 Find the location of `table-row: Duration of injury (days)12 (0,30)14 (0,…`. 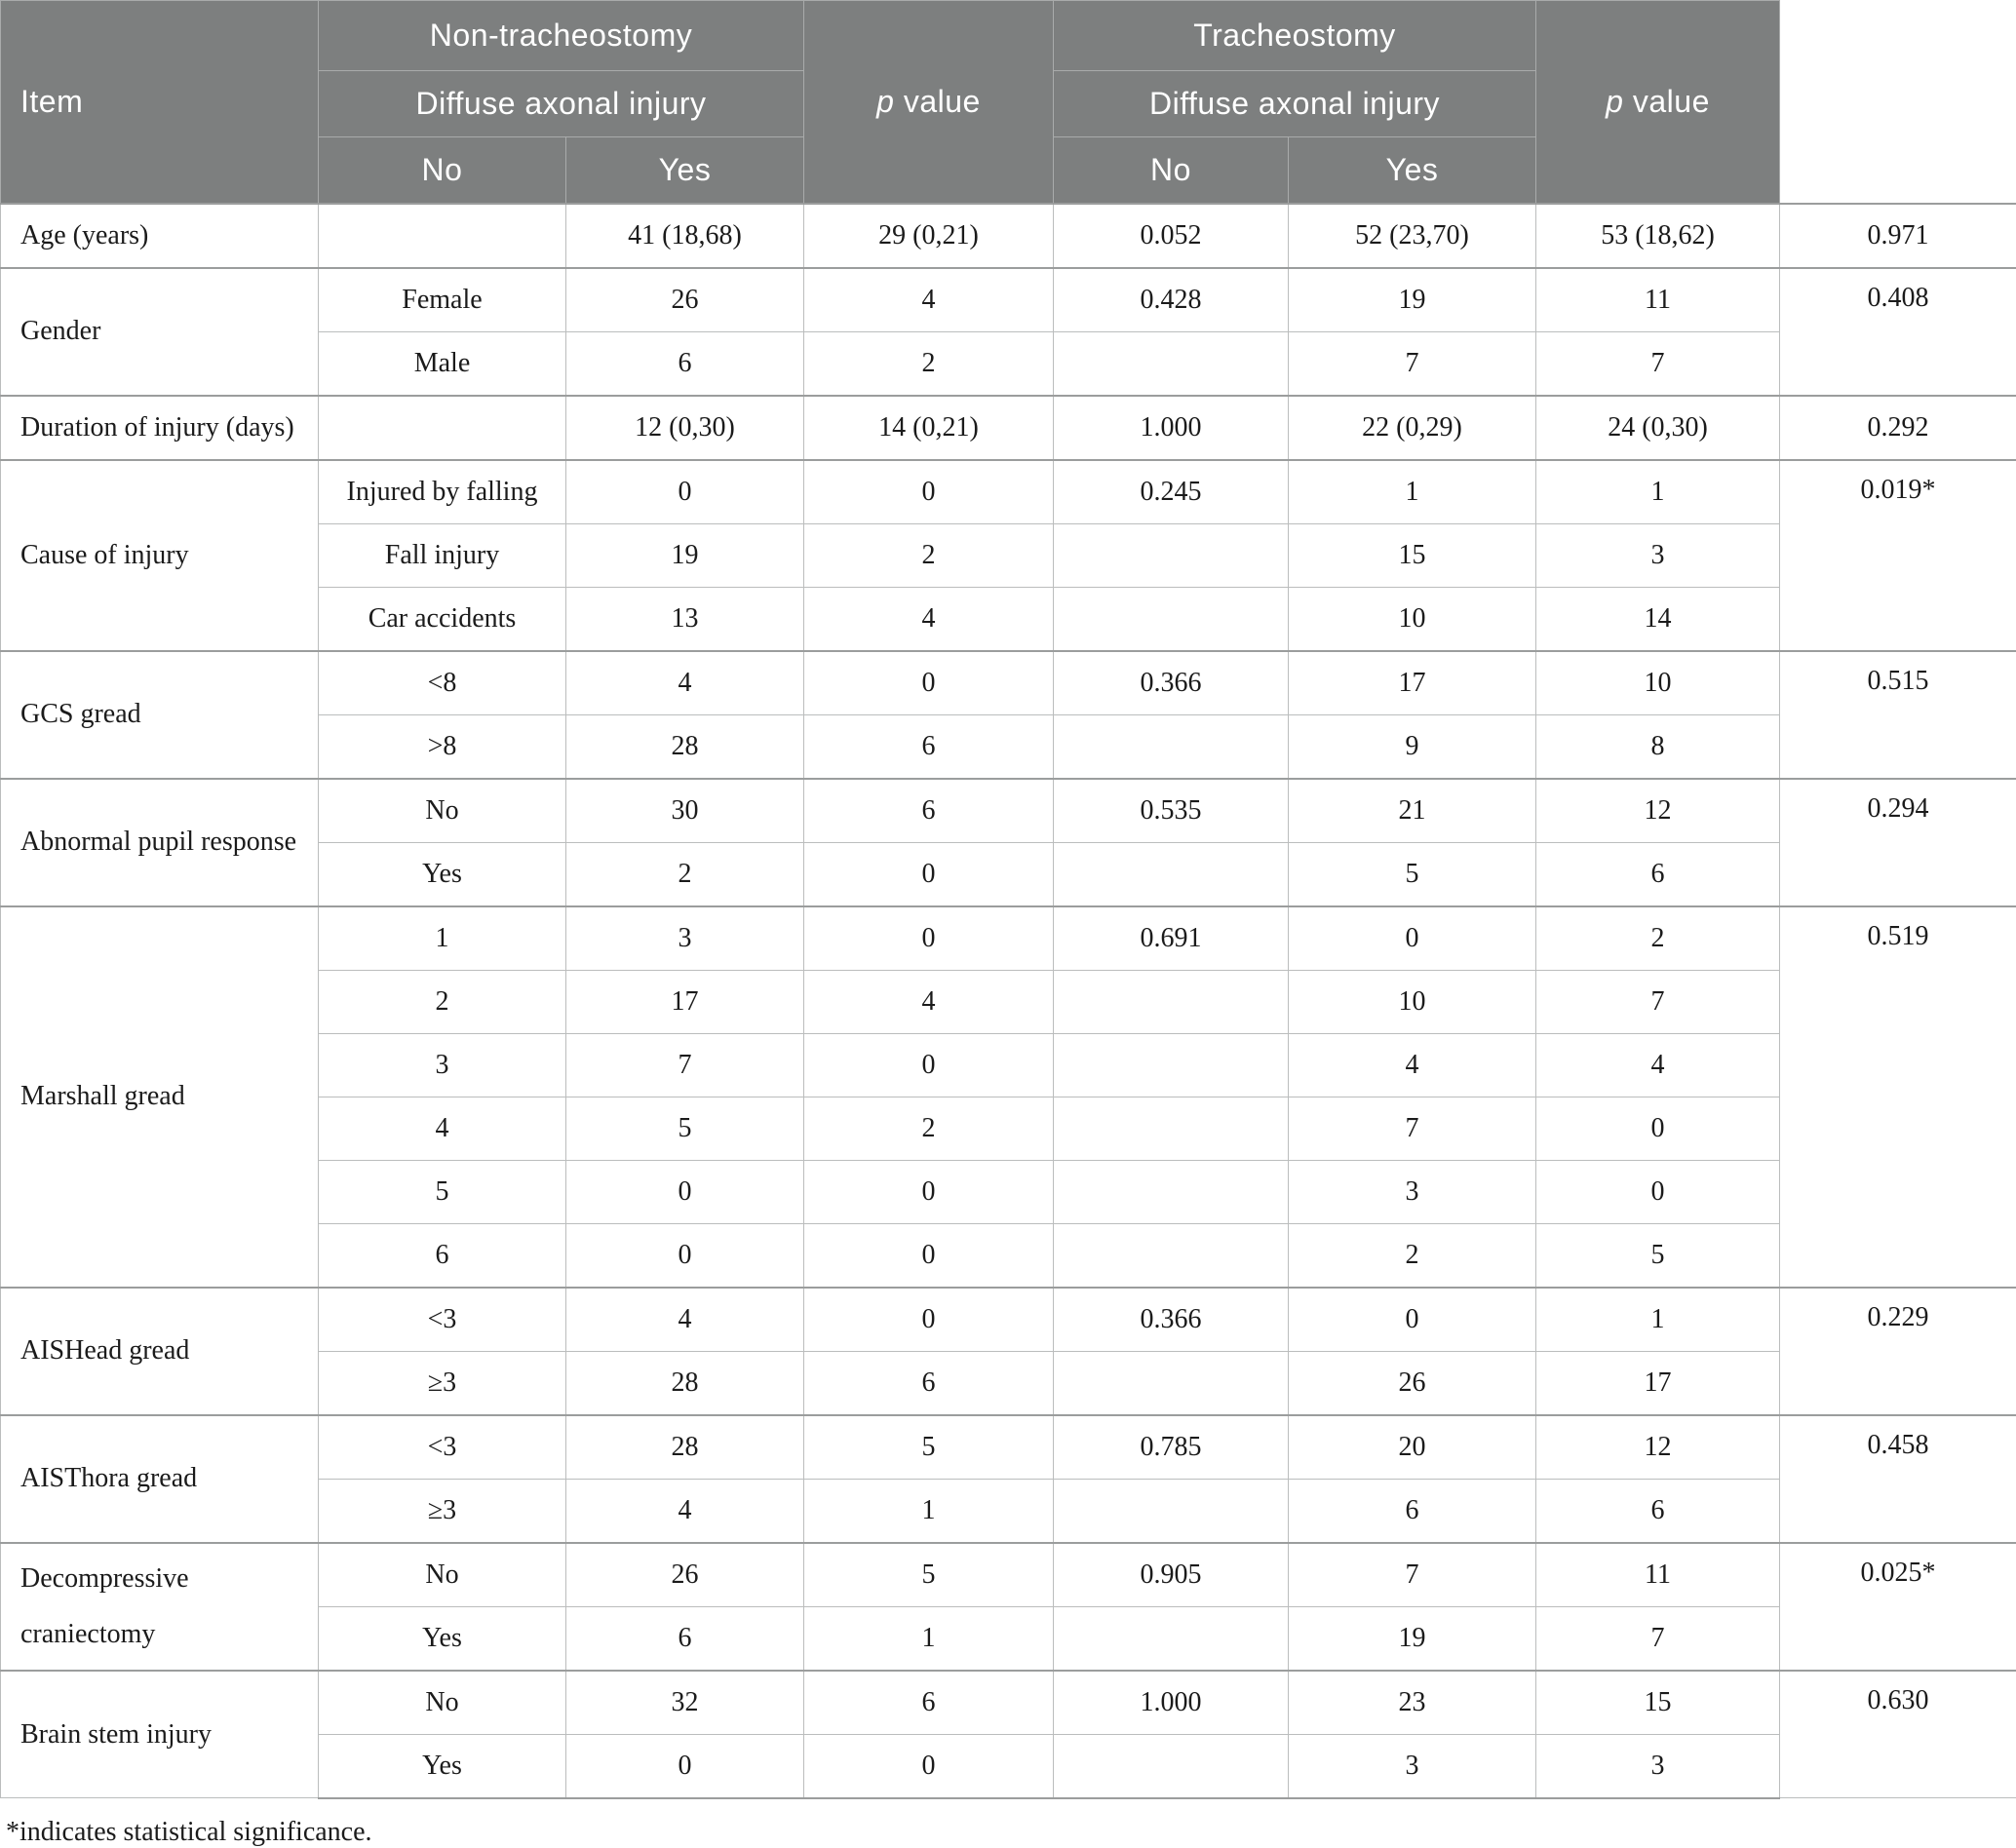

table-row: Duration of injury (days)12 (0,30)14 (0,… is located at coordinates (1008, 428).